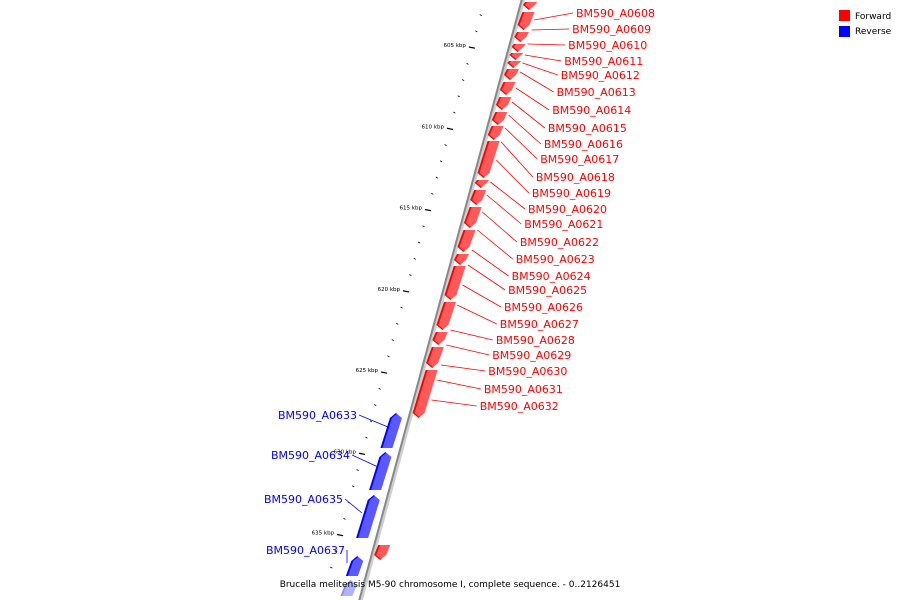 This screenshot has width=900, height=600. I want to click on gene-label-forward: BM590_A0616, so click(583, 144).